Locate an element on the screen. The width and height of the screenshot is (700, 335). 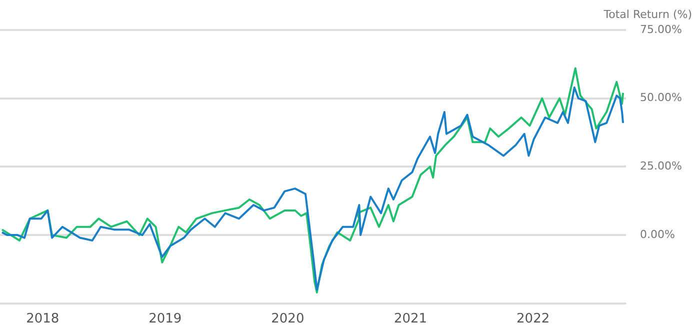
x-tick-label: 2018 is located at coordinates (43, 319).